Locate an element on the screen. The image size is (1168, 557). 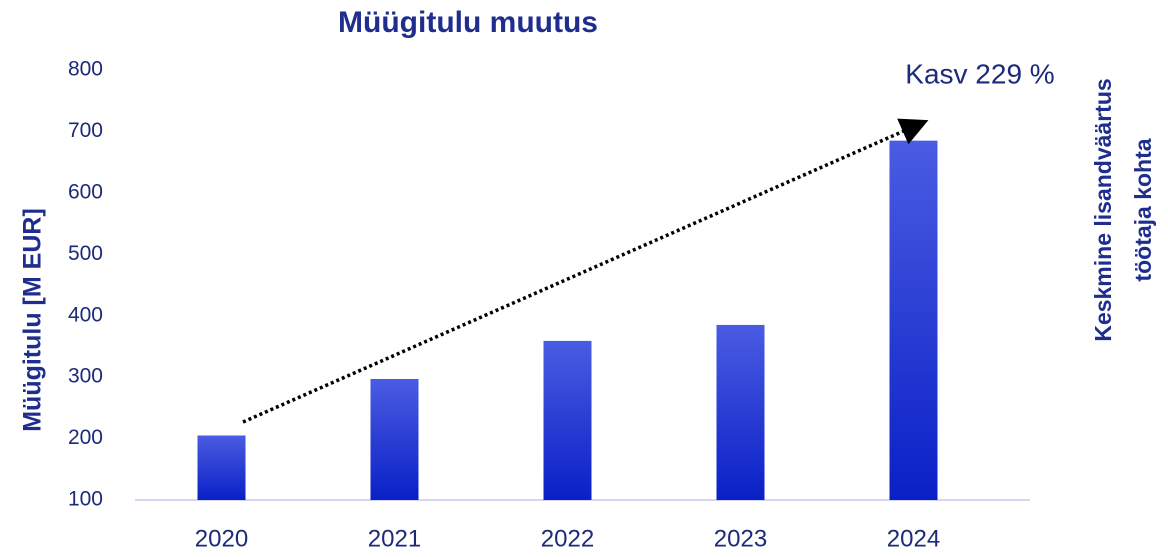
y-tick-label: 500 is located at coordinates (85, 253).